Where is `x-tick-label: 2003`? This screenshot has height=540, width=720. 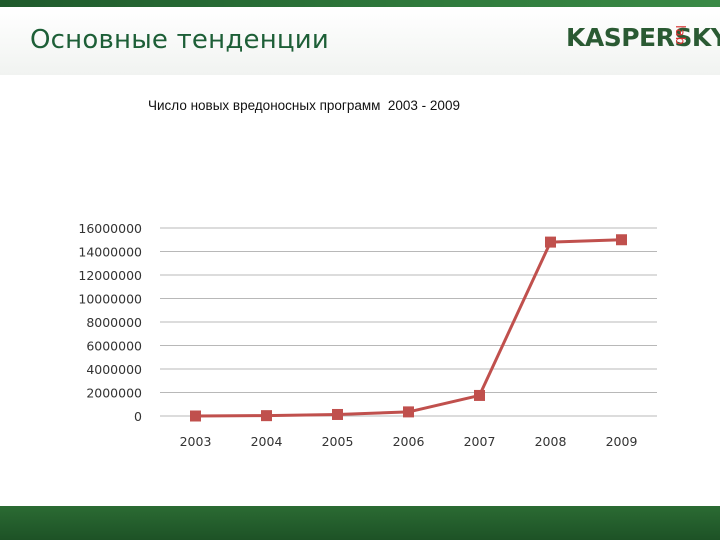 x-tick-label: 2003 is located at coordinates (196, 441).